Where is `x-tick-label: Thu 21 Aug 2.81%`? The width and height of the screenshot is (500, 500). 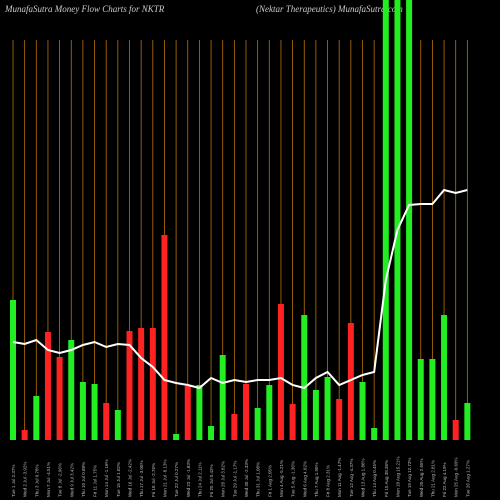 x-tick-label: Thu 21 Aug 2.81% is located at coordinates (432, 478).